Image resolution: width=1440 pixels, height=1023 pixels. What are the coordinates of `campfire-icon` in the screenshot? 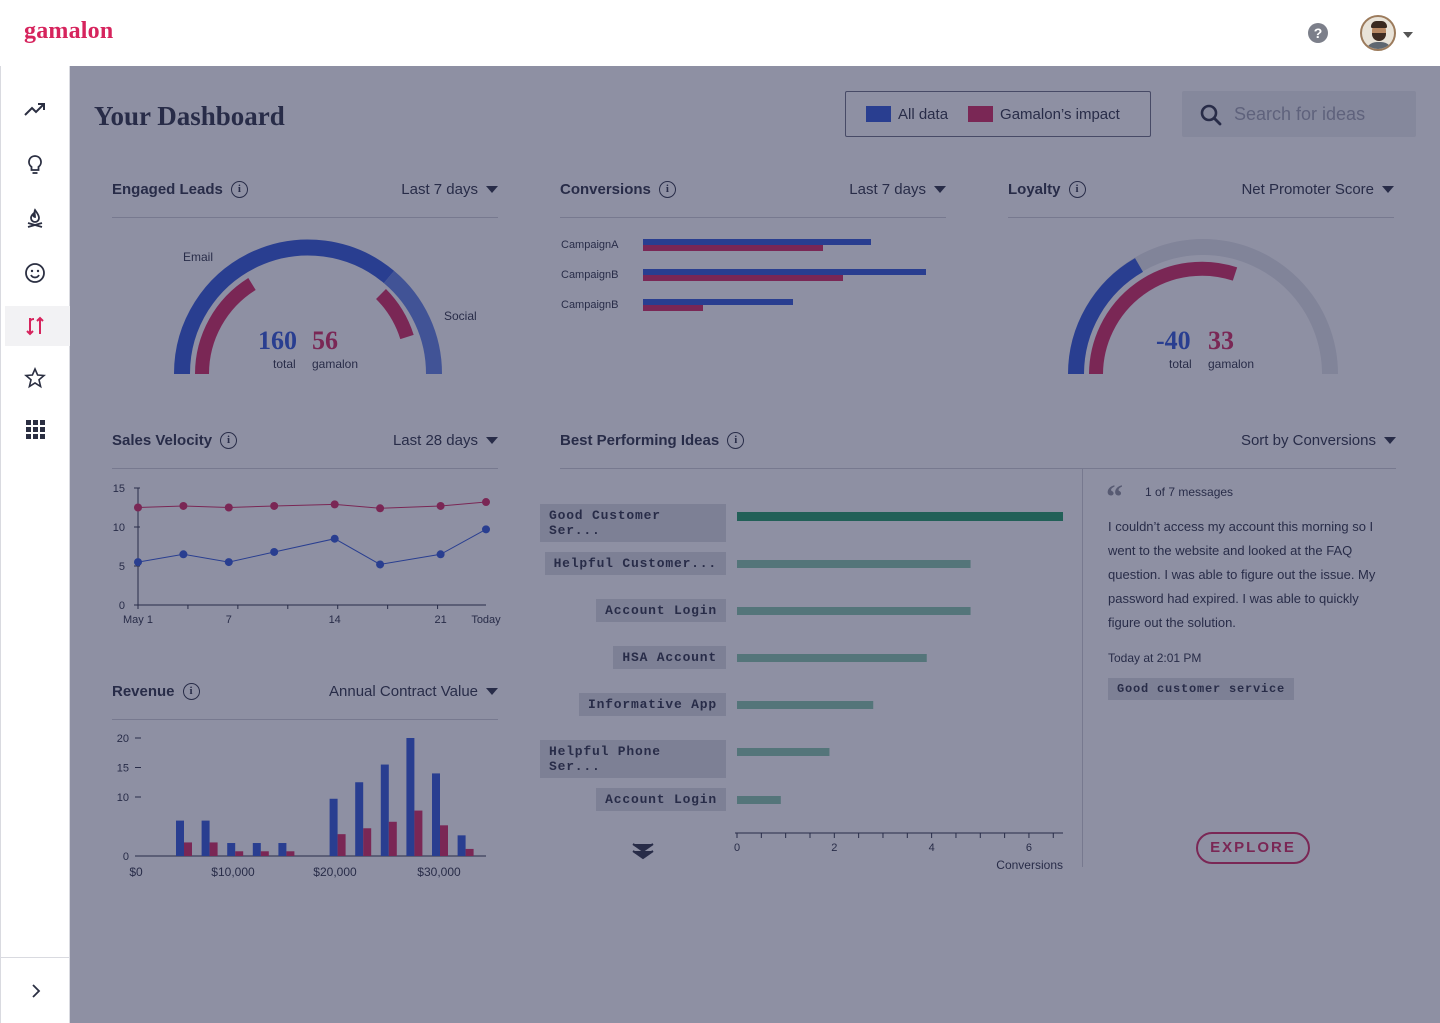 It's located at (38, 219).